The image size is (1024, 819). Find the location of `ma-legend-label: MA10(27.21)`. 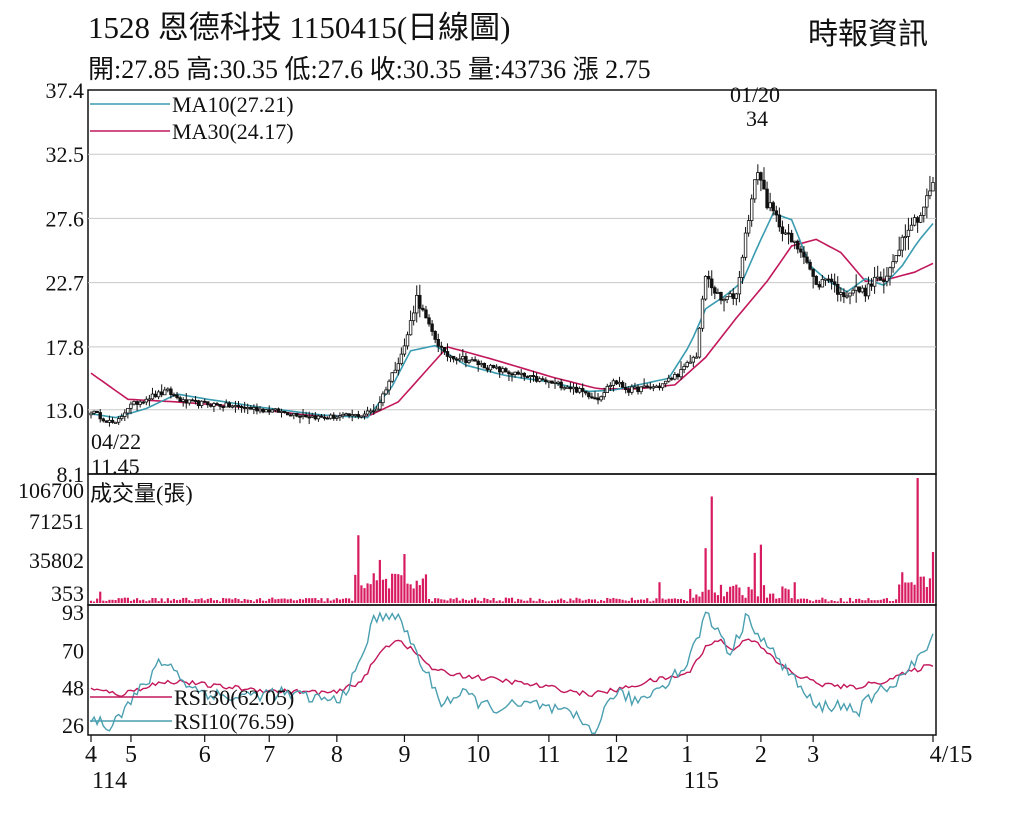

ma-legend-label: MA10(27.21) is located at coordinates (233, 104).